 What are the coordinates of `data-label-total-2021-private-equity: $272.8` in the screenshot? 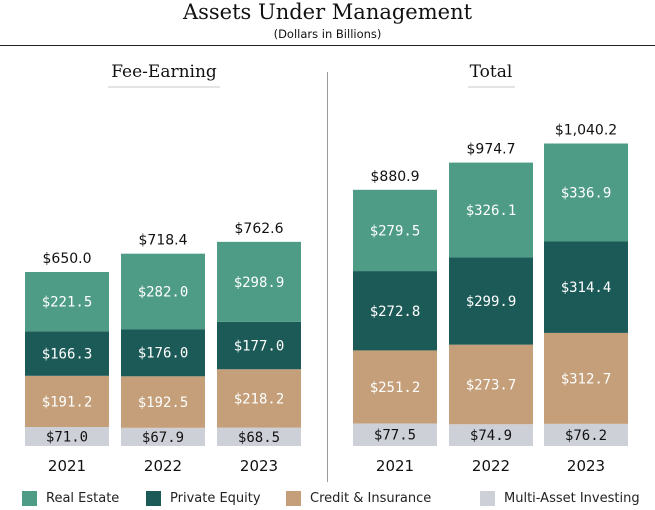 It's located at (395, 312).